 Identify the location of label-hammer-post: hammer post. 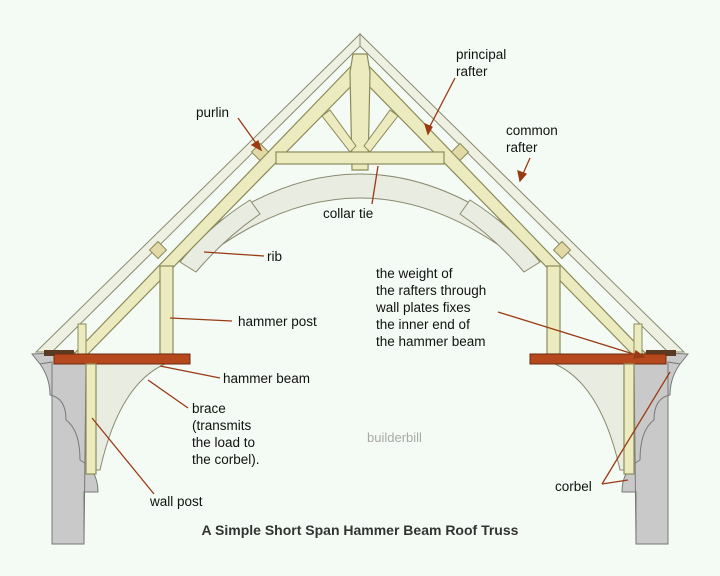
(277, 321).